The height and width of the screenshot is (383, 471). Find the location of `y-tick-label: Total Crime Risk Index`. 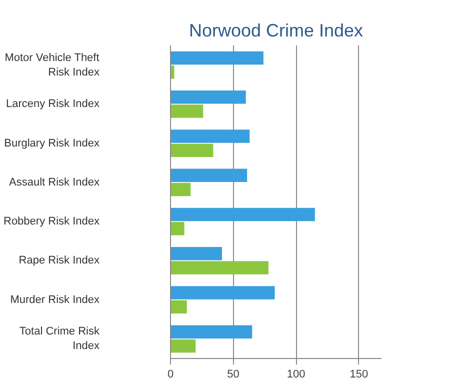

y-tick-label: Total Crime Risk Index is located at coordinates (59, 339).